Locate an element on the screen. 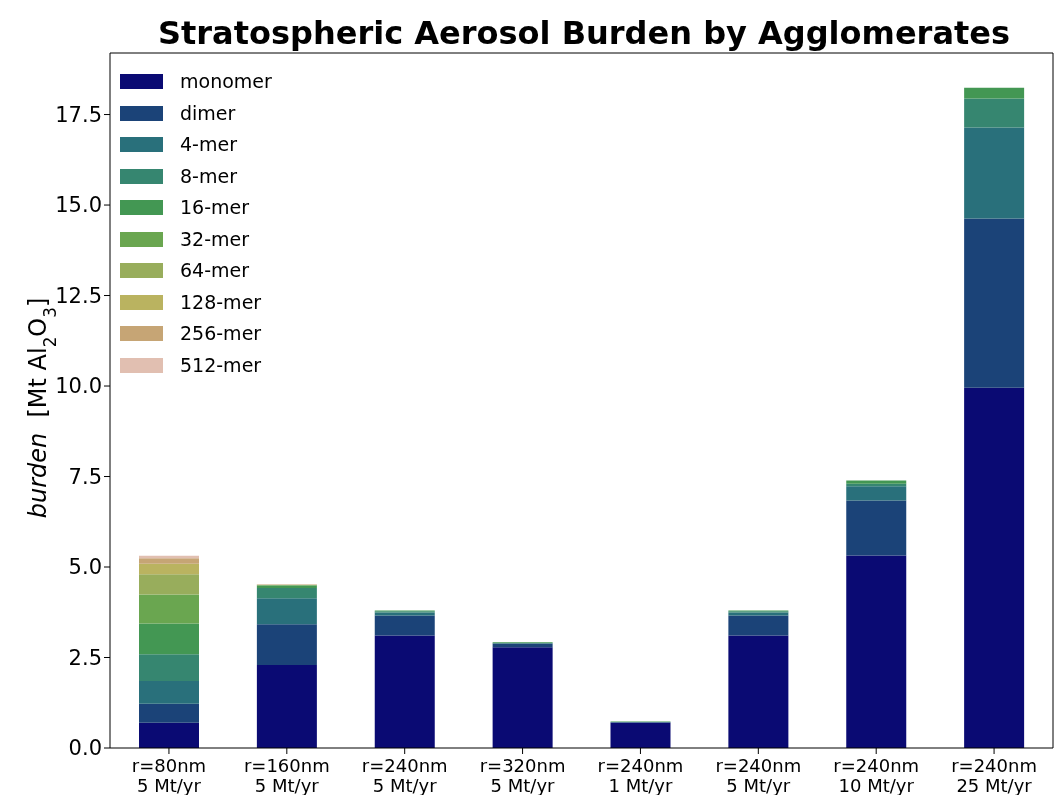 Image resolution: width=1063 pixels, height=797 pixels. y-tick-label: 17.5 is located at coordinates (78, 114).